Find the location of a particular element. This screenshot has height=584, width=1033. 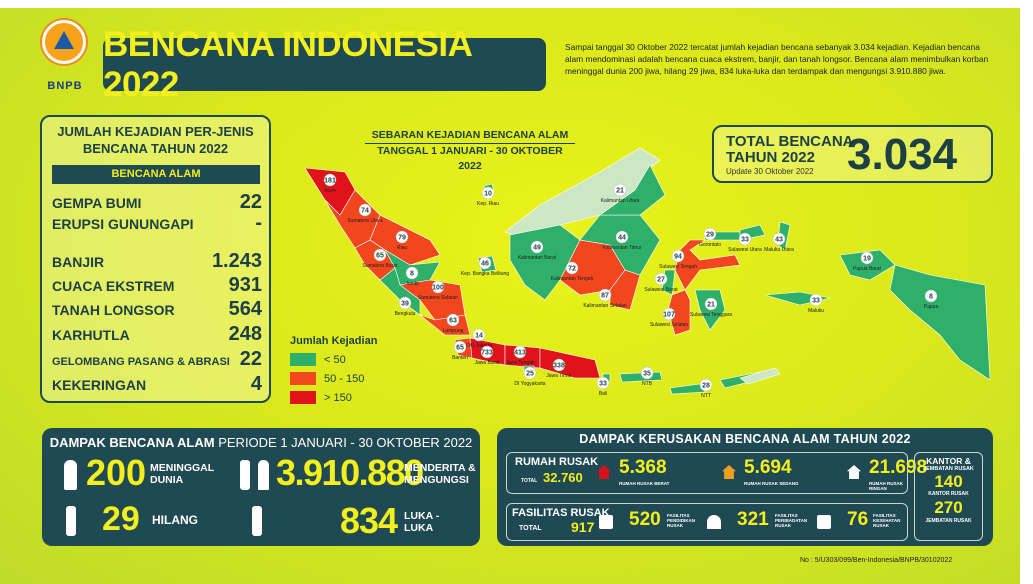

facility-label-2: PERIBADATAN is located at coordinates (791, 520).